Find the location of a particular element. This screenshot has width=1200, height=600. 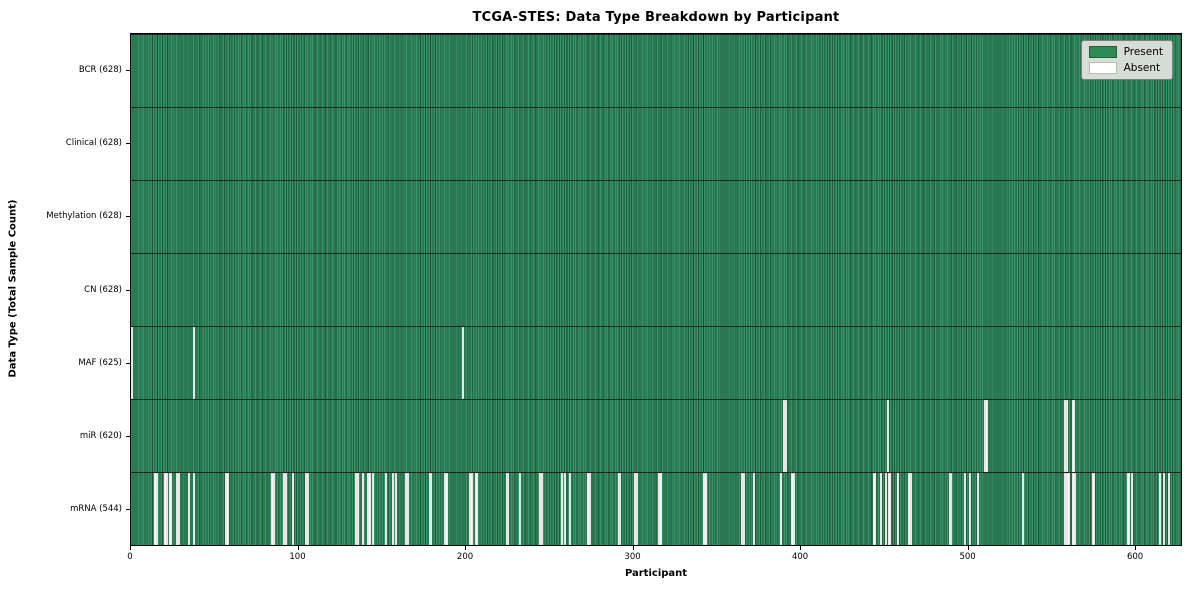

legend-absent-label: Absent is located at coordinates (1142, 68).